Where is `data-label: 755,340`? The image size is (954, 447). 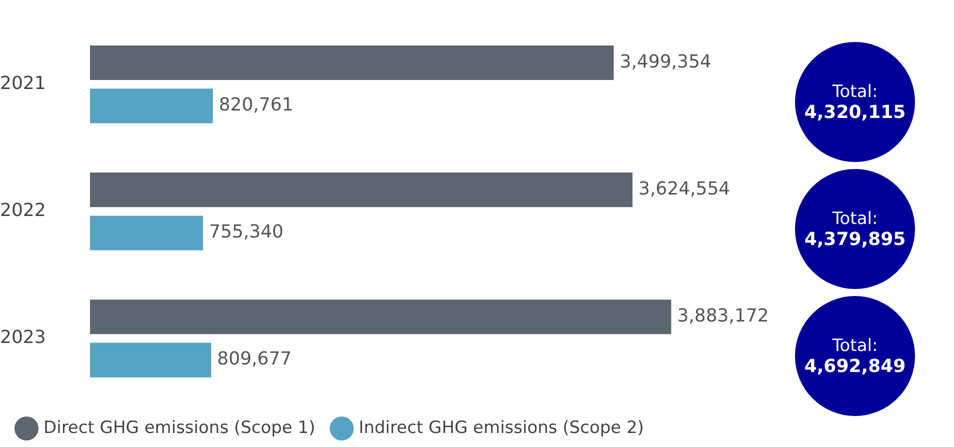 data-label: 755,340 is located at coordinates (246, 232).